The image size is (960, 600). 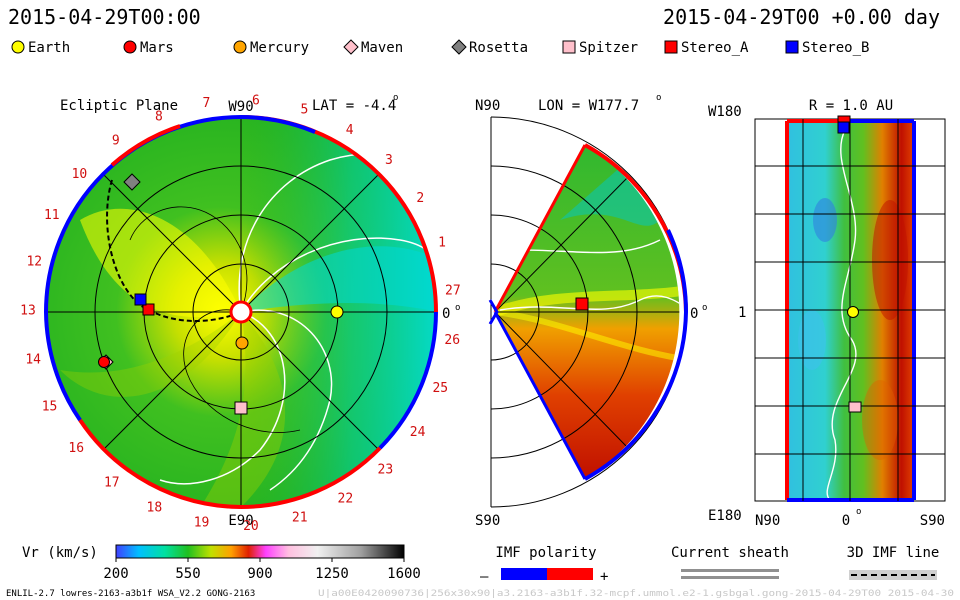 I want to click on carrington-label: 12, so click(x=34, y=261).